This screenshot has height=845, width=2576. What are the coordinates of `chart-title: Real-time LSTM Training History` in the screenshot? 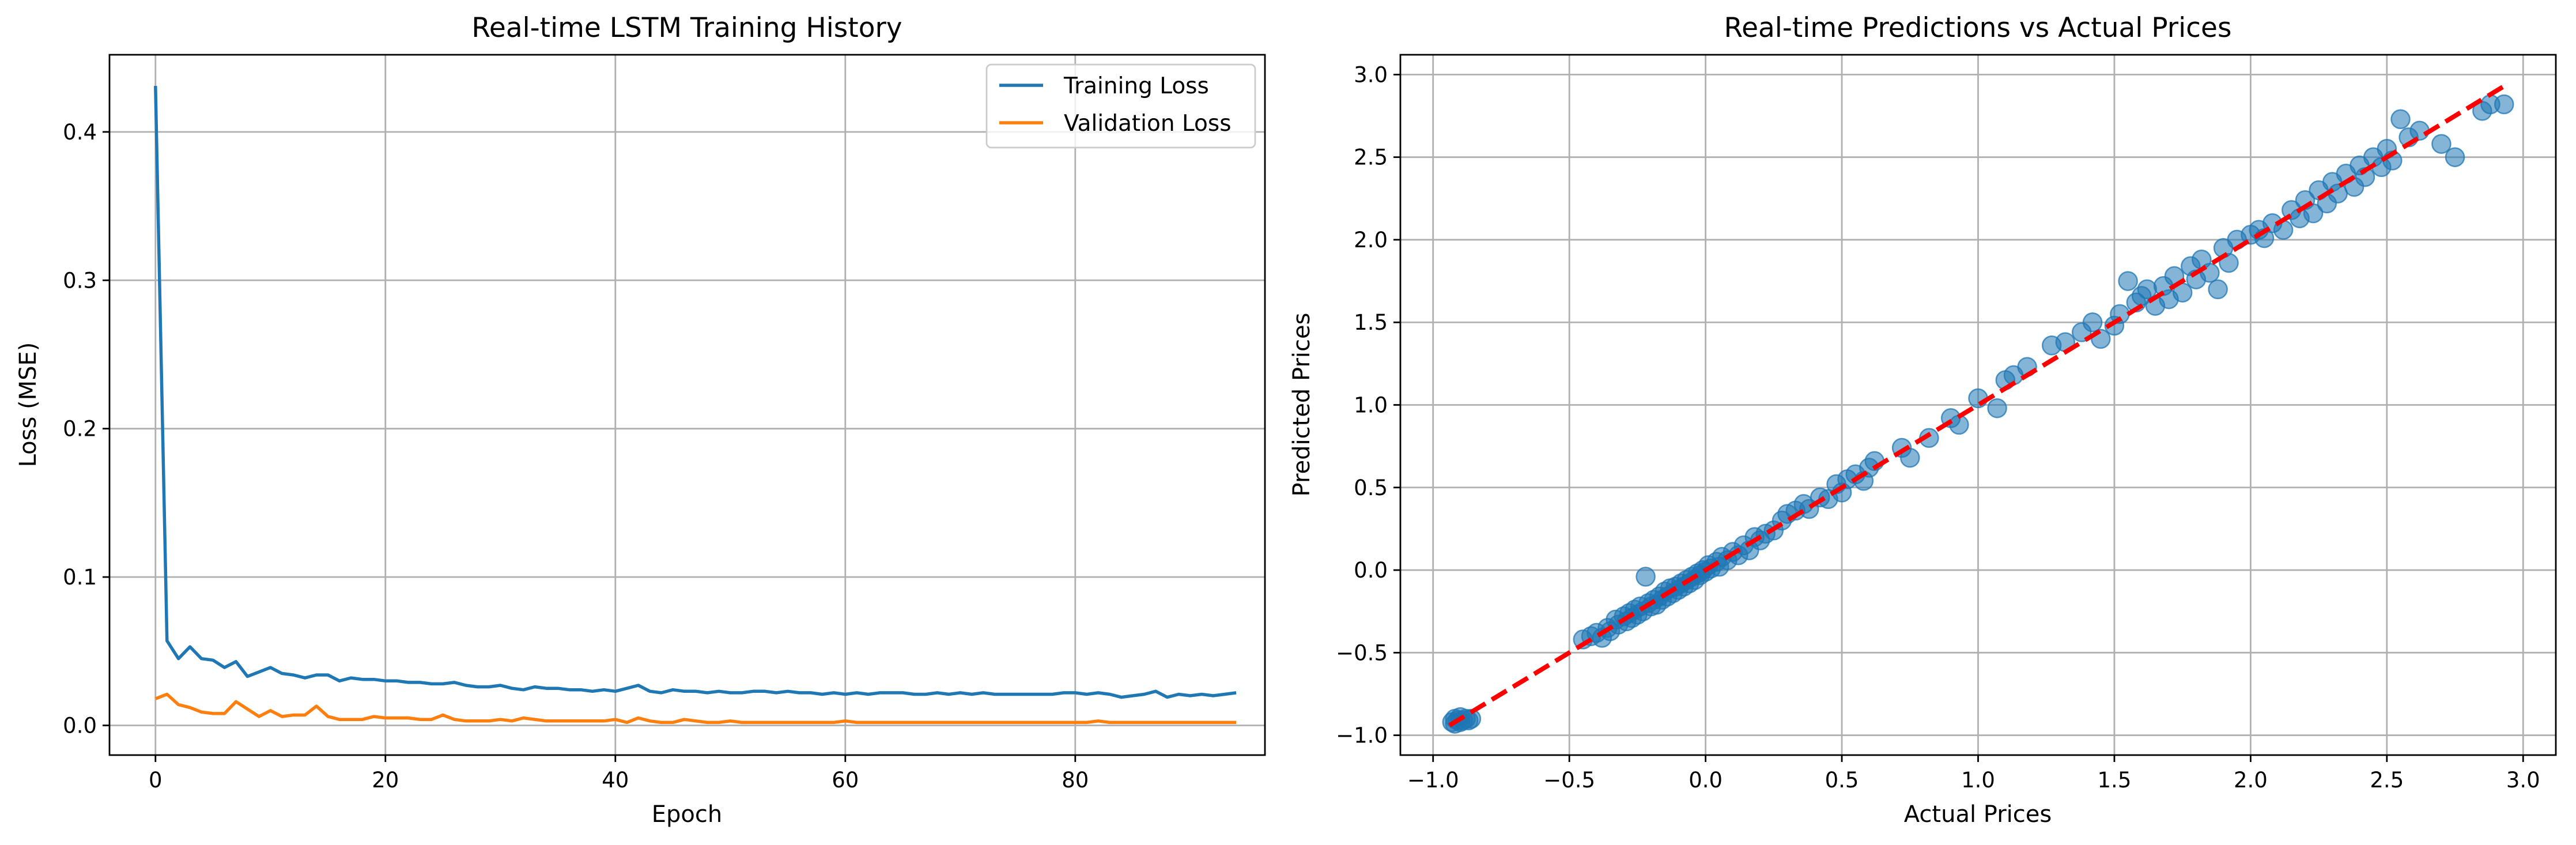 It's located at (686, 28).